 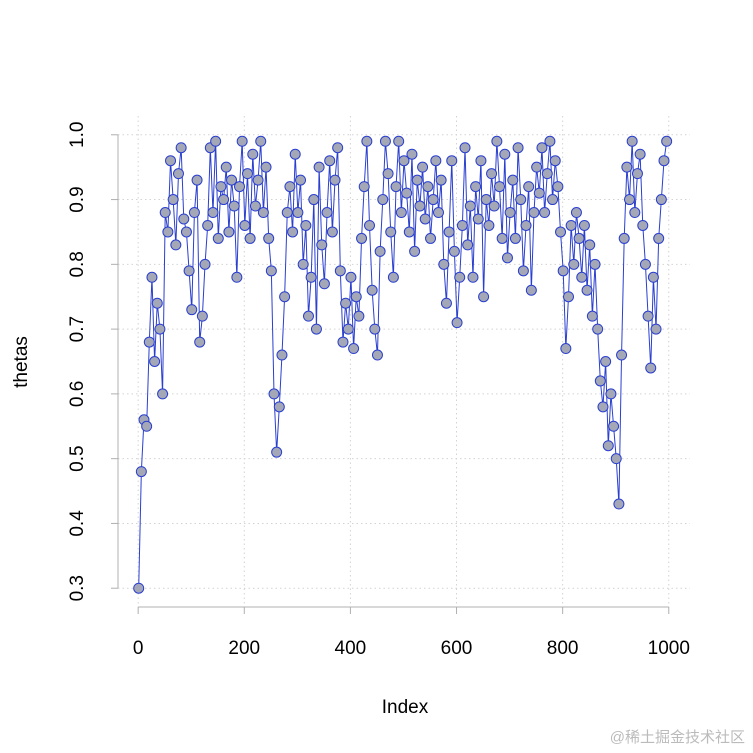 I want to click on y-tick-label: 0.5, so click(x=77, y=458).